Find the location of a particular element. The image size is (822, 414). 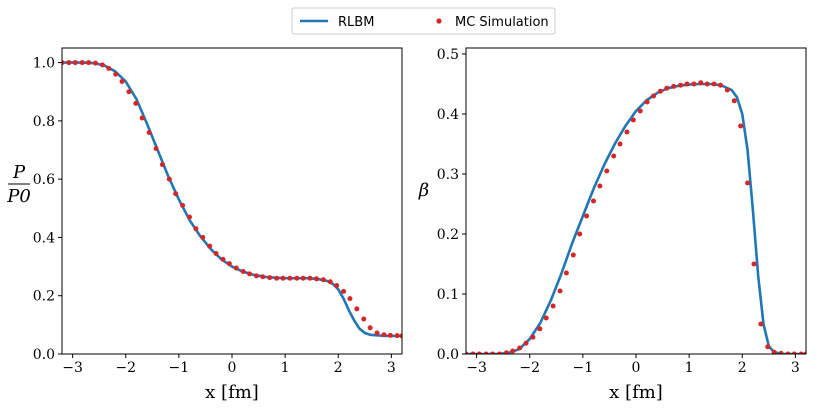

legend-marker-label: MC Simulation is located at coordinates (502, 22).